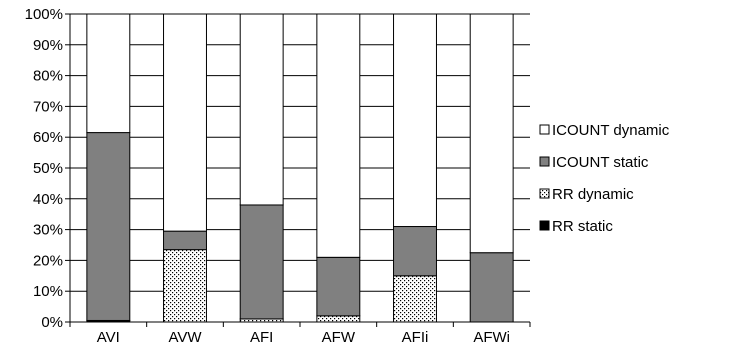 This screenshot has width=730, height=356. Describe the element at coordinates (338, 135) in the screenshot. I see `bar-icount-dynamic-afw` at that location.